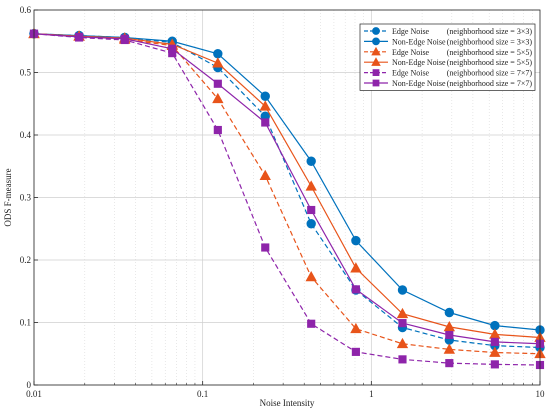 The height and width of the screenshot is (413, 550). I want to click on y-axis-title: ODS F-measure, so click(8, 197).